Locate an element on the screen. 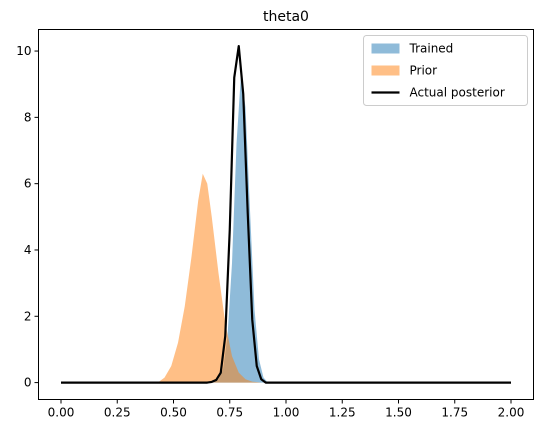  y-tick-label: 4 is located at coordinates (28, 250).